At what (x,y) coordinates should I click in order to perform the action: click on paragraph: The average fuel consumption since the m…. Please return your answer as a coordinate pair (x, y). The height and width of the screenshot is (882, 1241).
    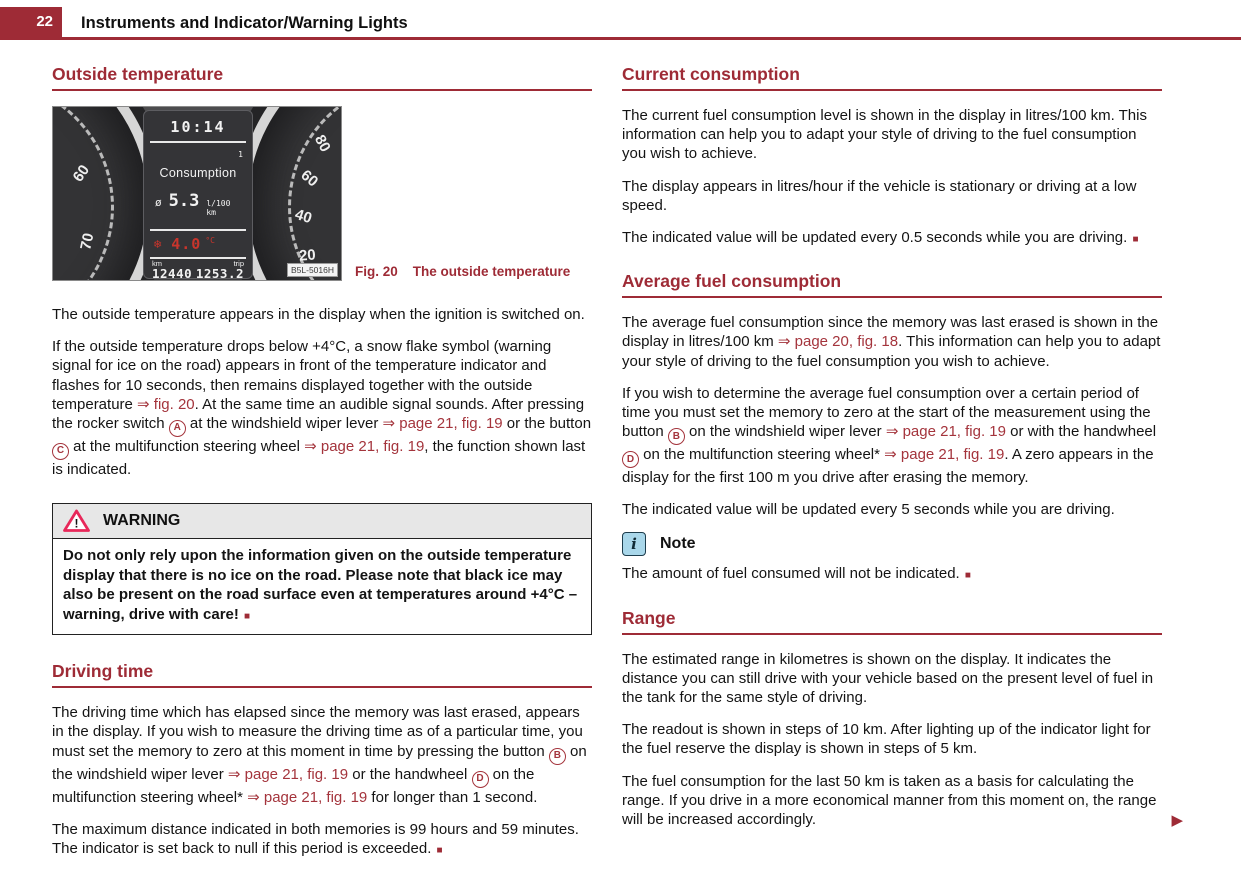
    Looking at the image, I should click on (892, 342).